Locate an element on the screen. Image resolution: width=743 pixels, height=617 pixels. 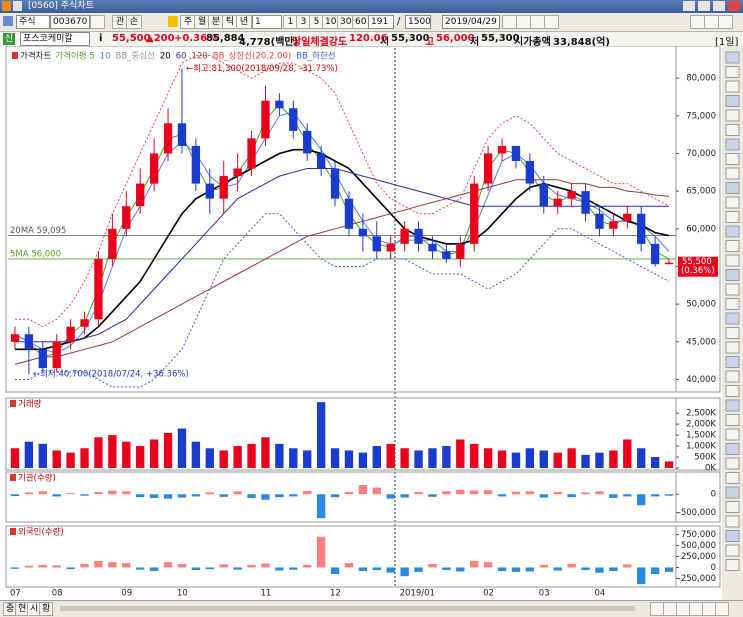
stock-name: 포스코케미칼 is located at coordinates (55, 39).